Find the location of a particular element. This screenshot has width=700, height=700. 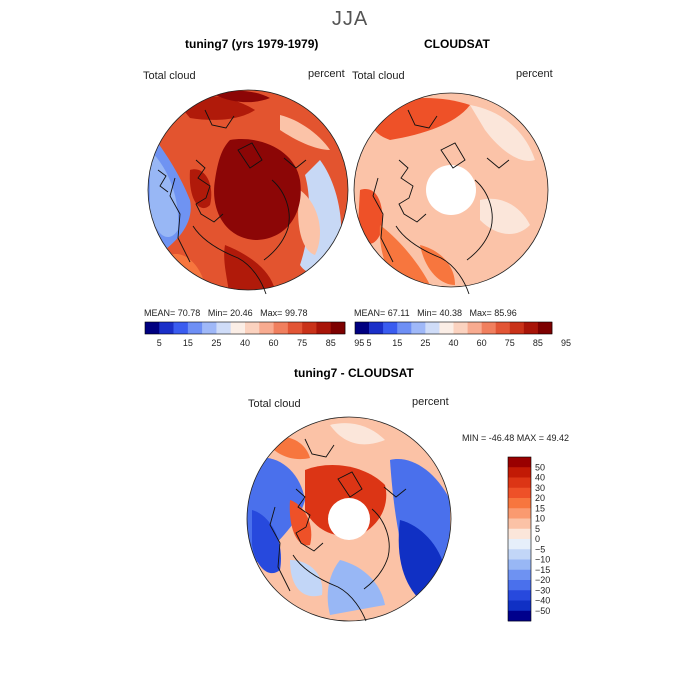

panel-1-colorbar-frame is located at coordinates (245, 328).